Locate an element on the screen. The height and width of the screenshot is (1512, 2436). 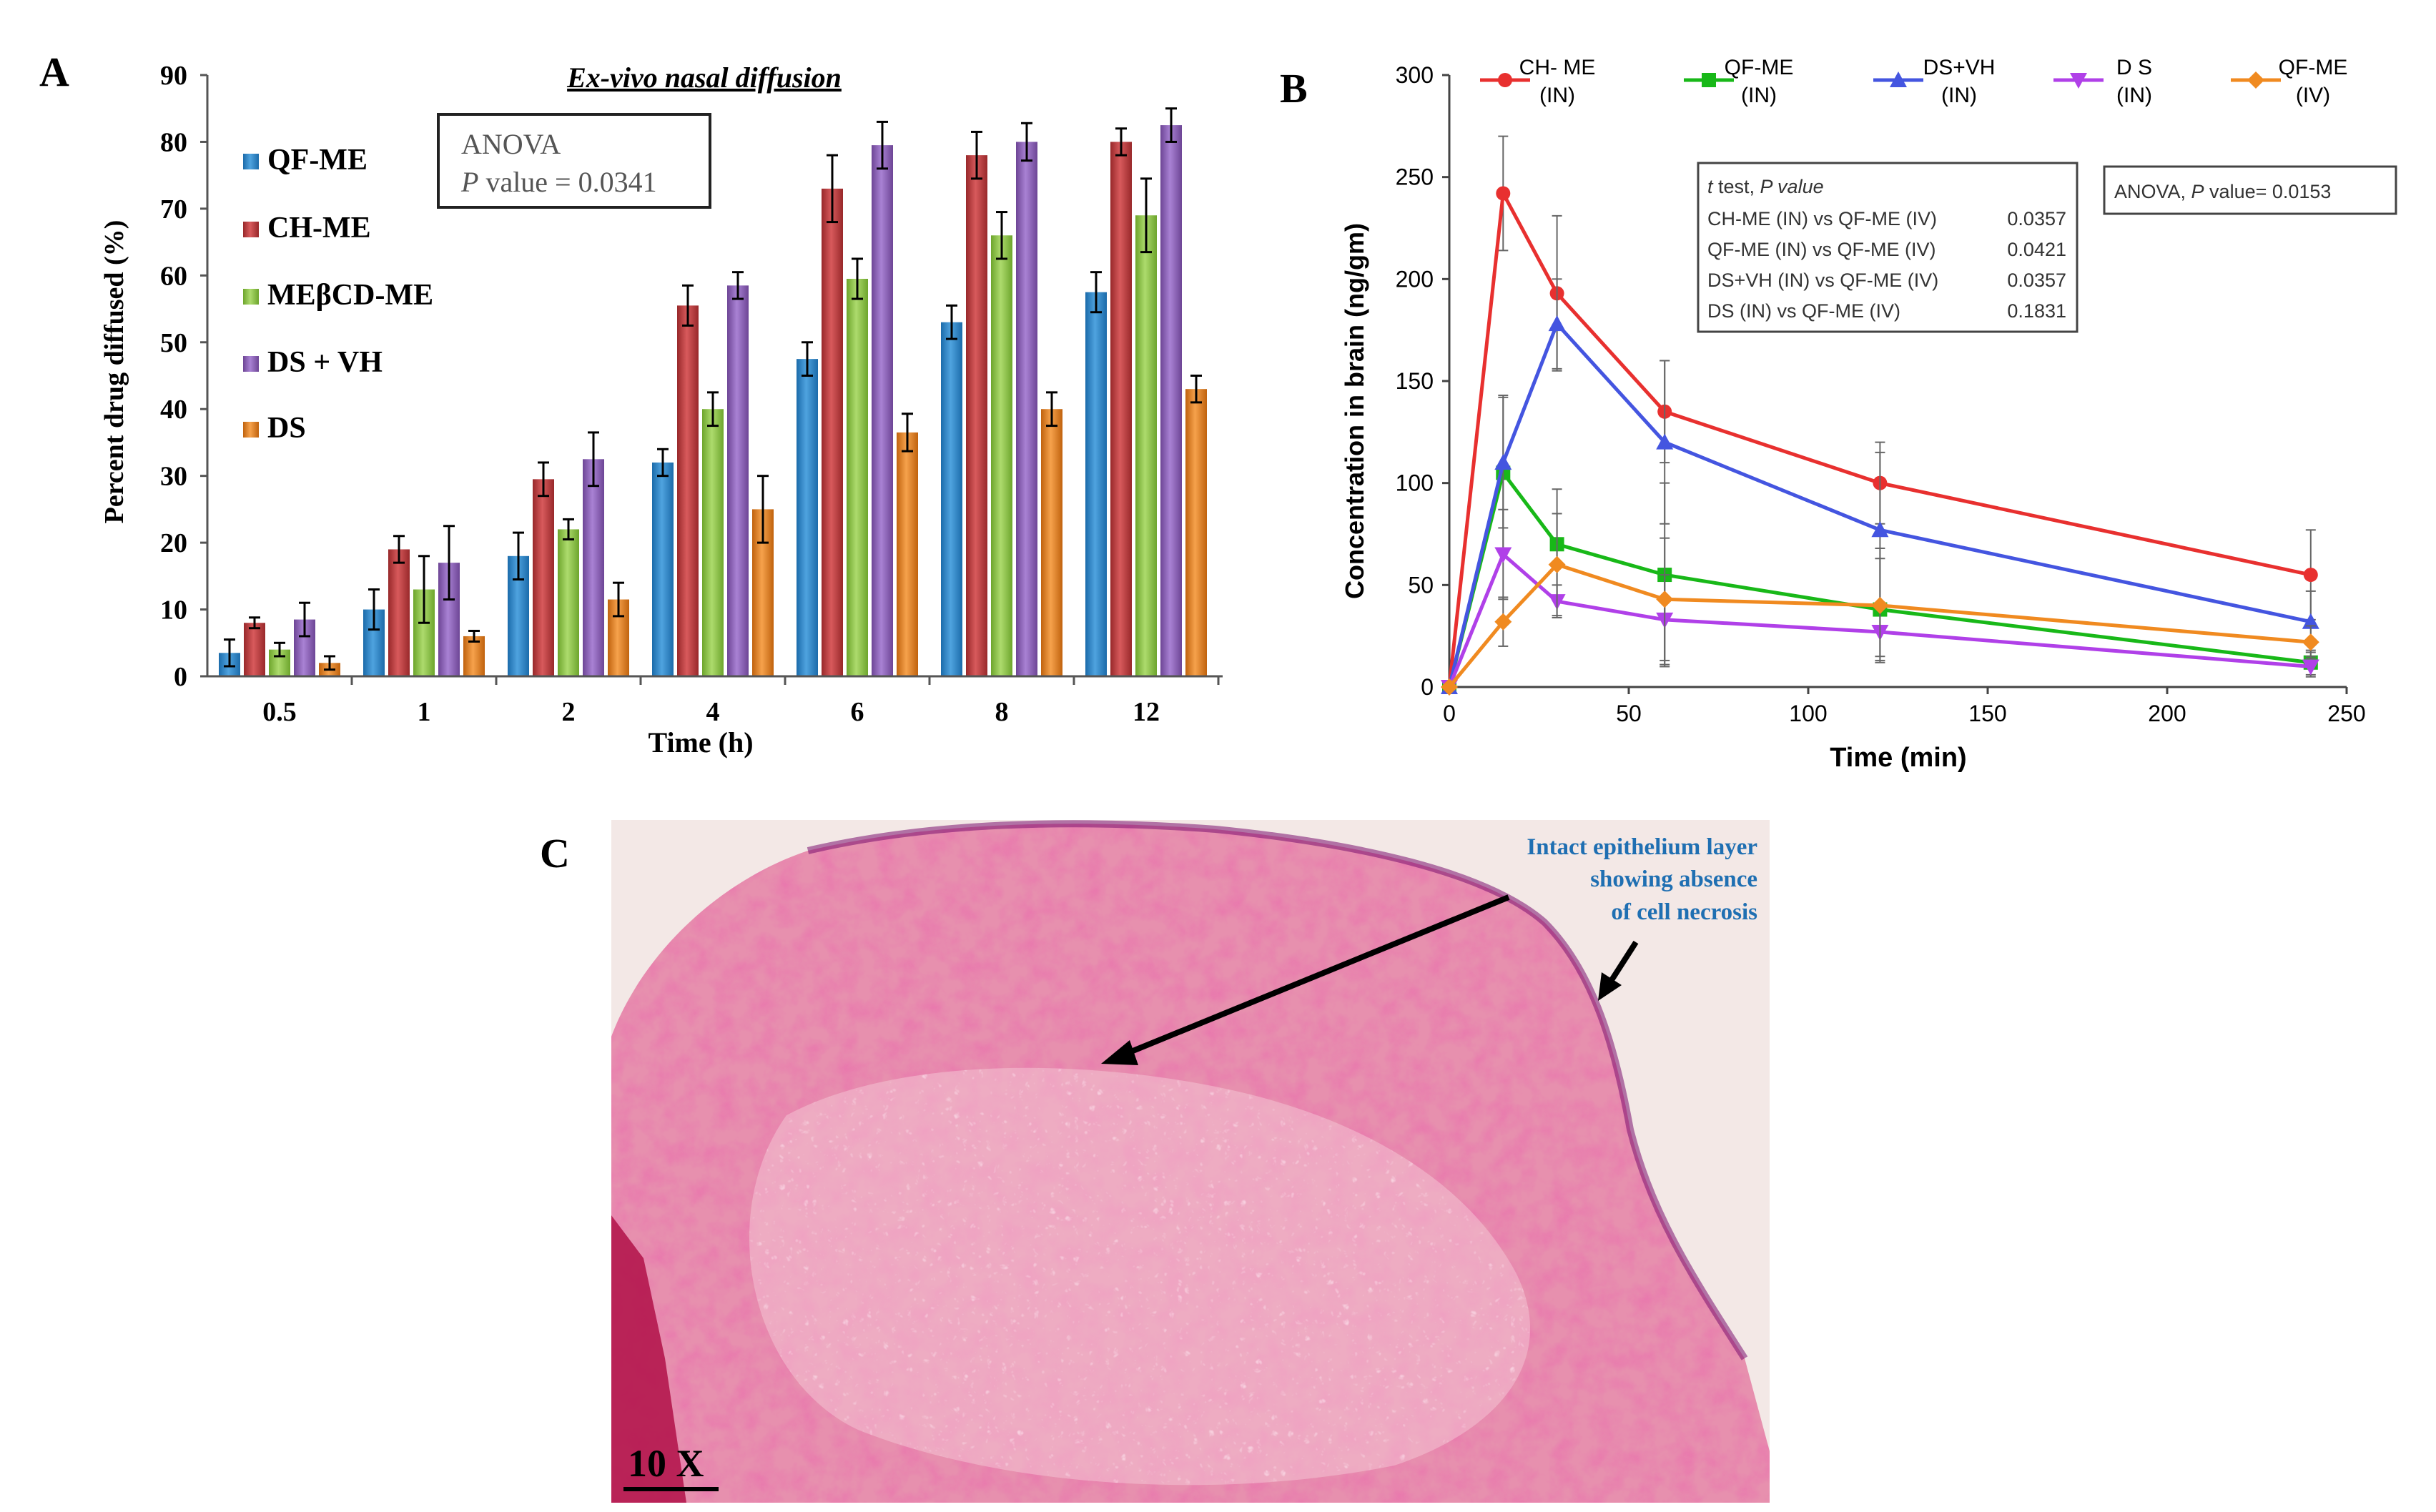
anova-p-value: P value = 0.0341 is located at coordinates (558, 182).